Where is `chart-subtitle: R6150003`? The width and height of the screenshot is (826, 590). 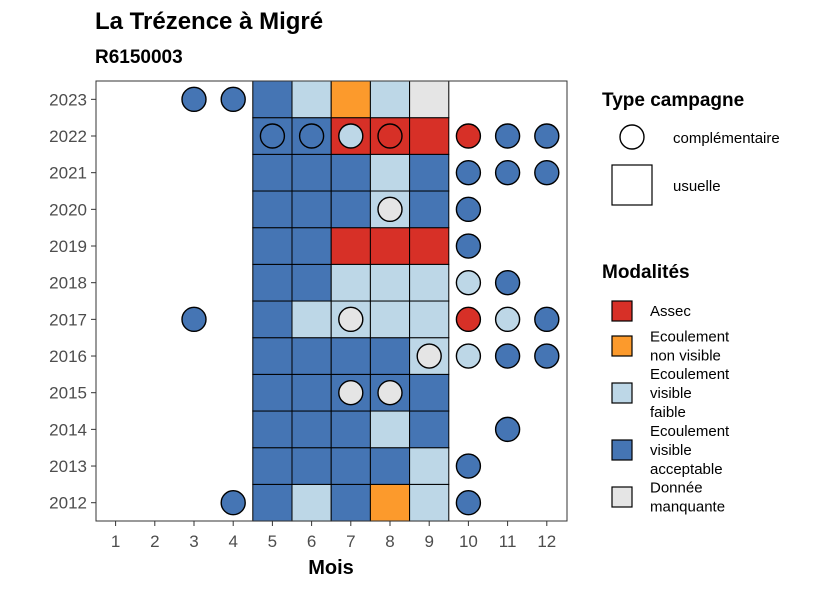 chart-subtitle: R6150003 is located at coordinates (139, 57).